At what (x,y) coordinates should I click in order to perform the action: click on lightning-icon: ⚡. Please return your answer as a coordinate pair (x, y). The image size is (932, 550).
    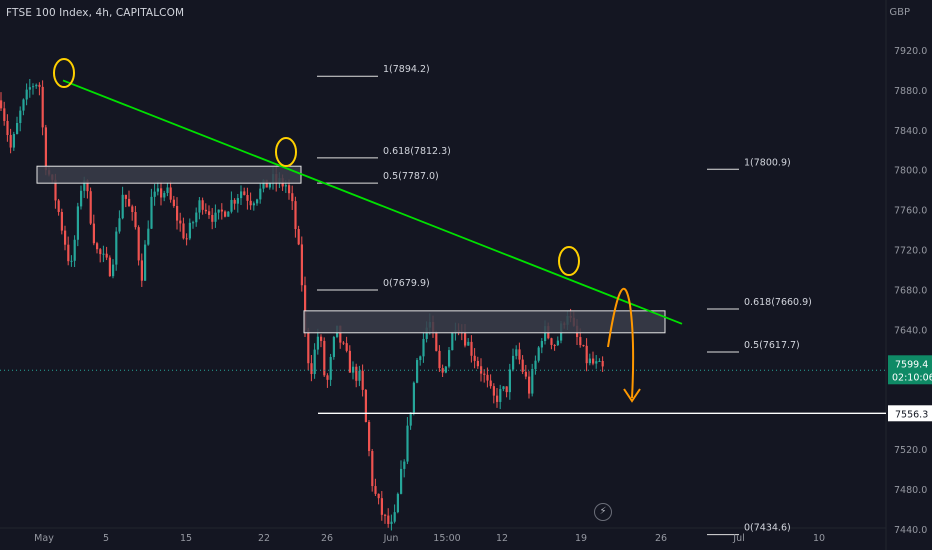
    Looking at the image, I should click on (603, 512).